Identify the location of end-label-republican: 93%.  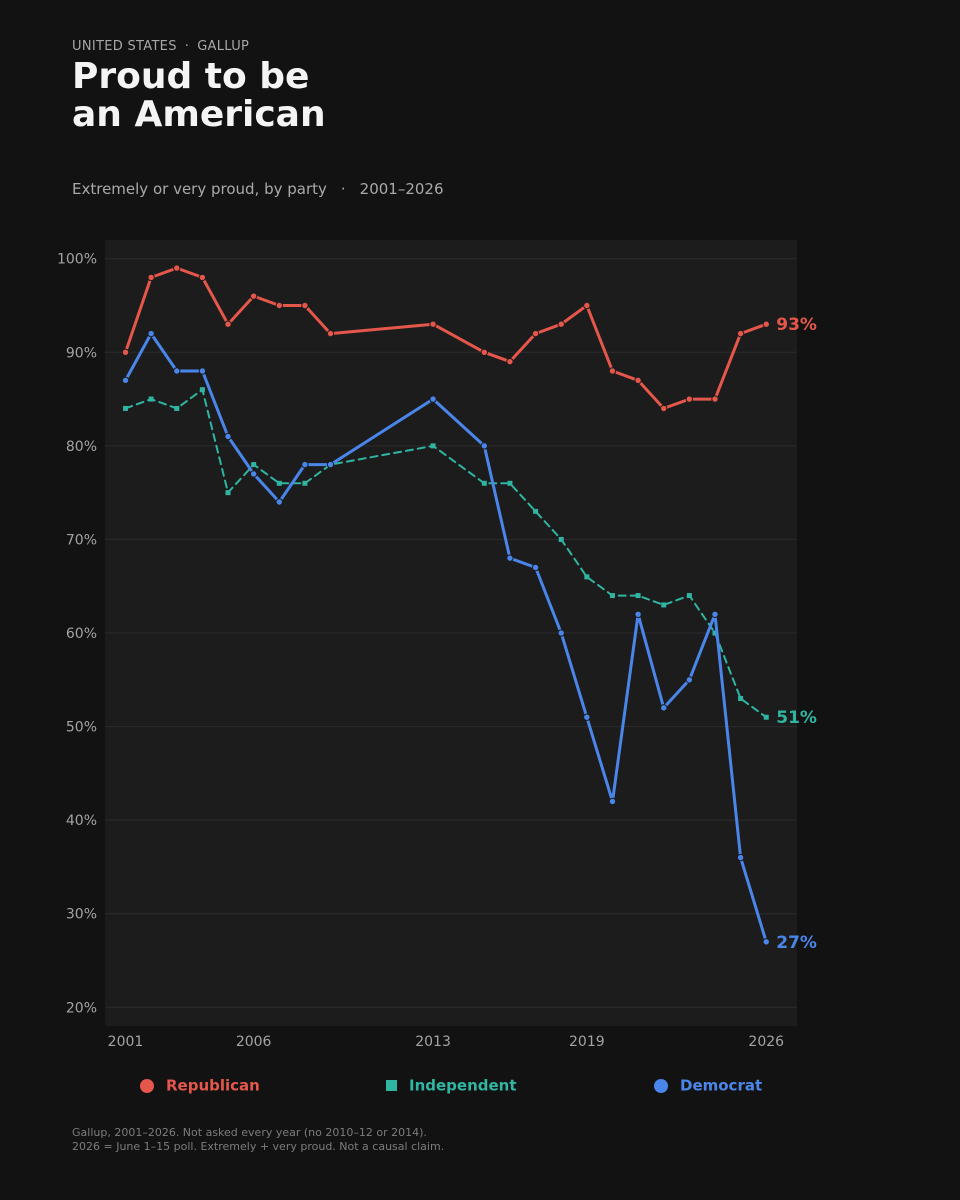
(796, 325).